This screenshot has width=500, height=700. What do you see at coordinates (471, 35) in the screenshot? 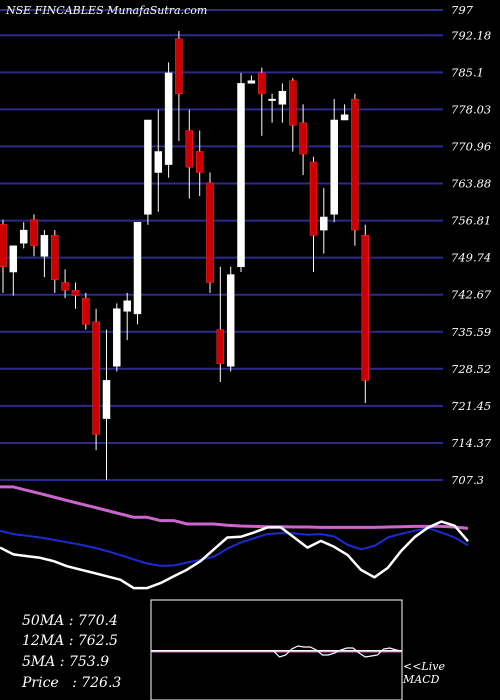
I see `y-tick-label: 792.18` at bounding box center [471, 35].